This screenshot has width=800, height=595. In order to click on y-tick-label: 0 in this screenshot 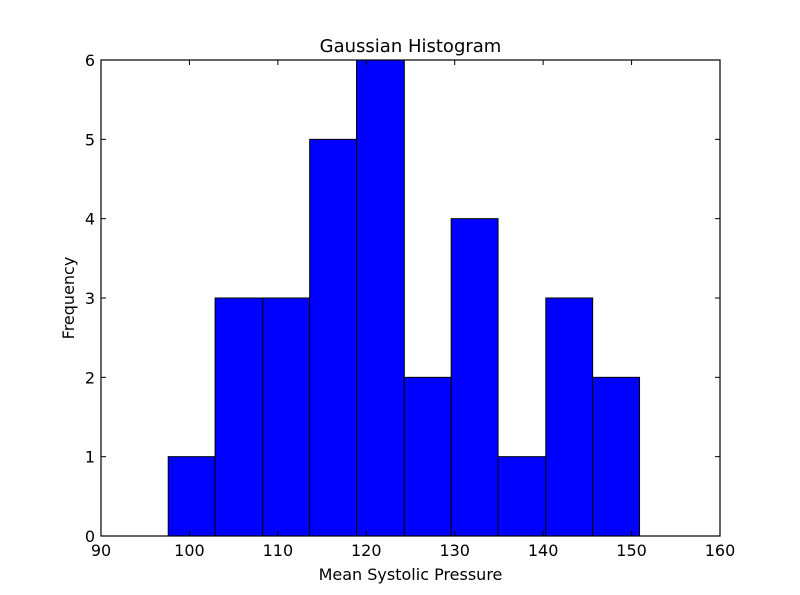, I will do `click(90, 536)`.